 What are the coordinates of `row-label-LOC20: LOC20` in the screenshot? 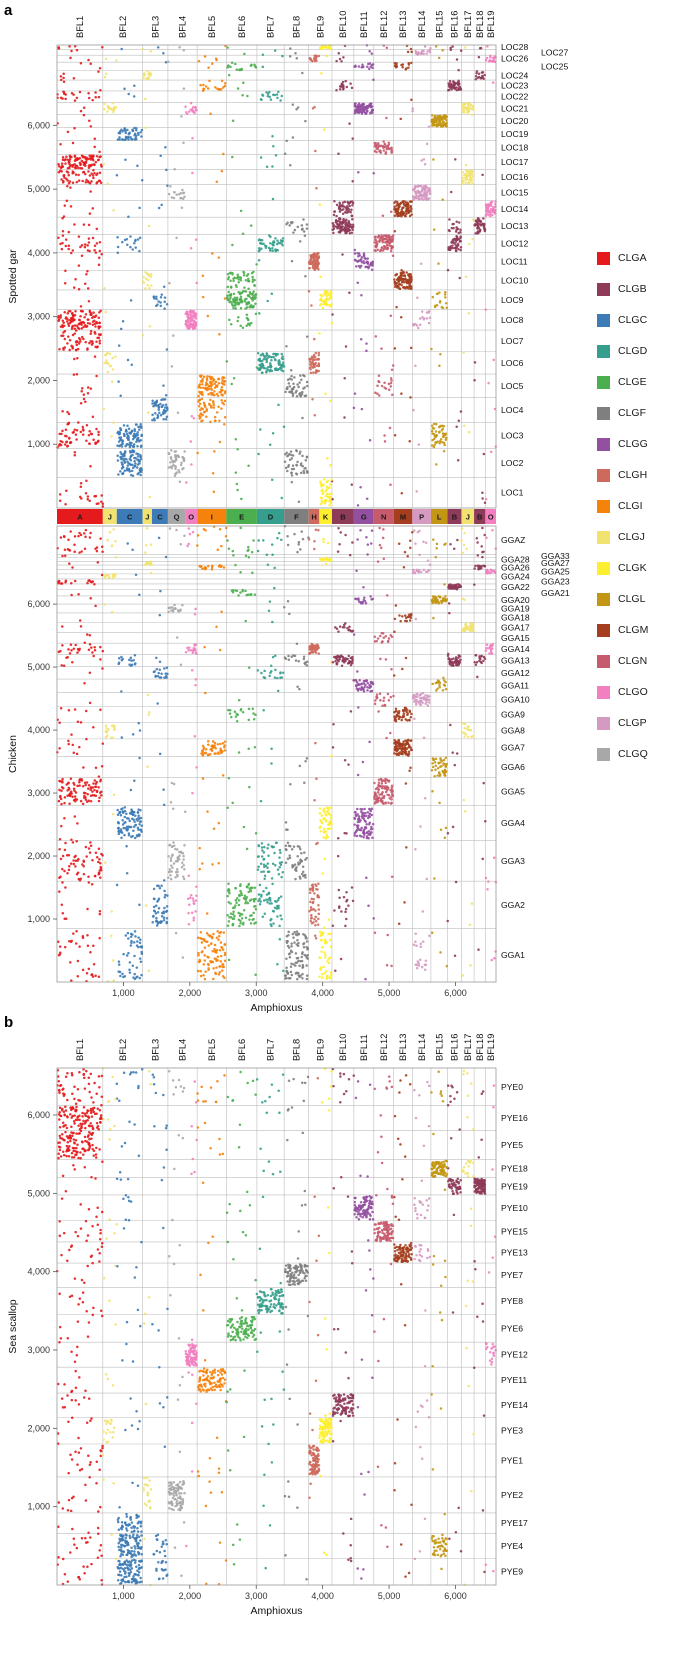 It's located at (514, 121).